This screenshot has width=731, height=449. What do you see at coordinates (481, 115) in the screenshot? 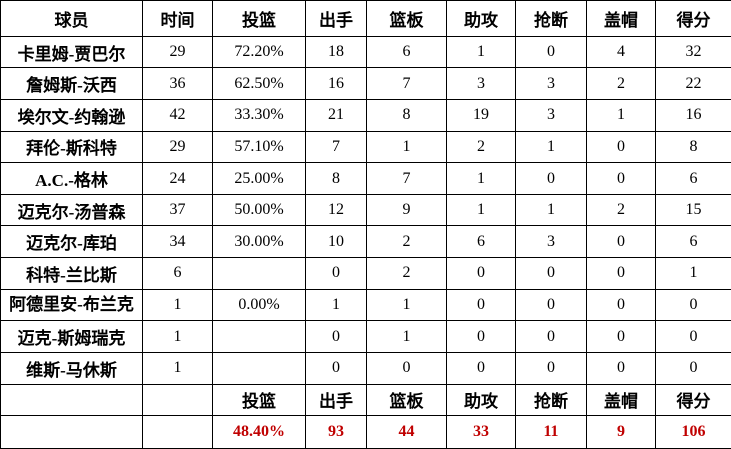
I see `cell-cell: 19` at bounding box center [481, 115].